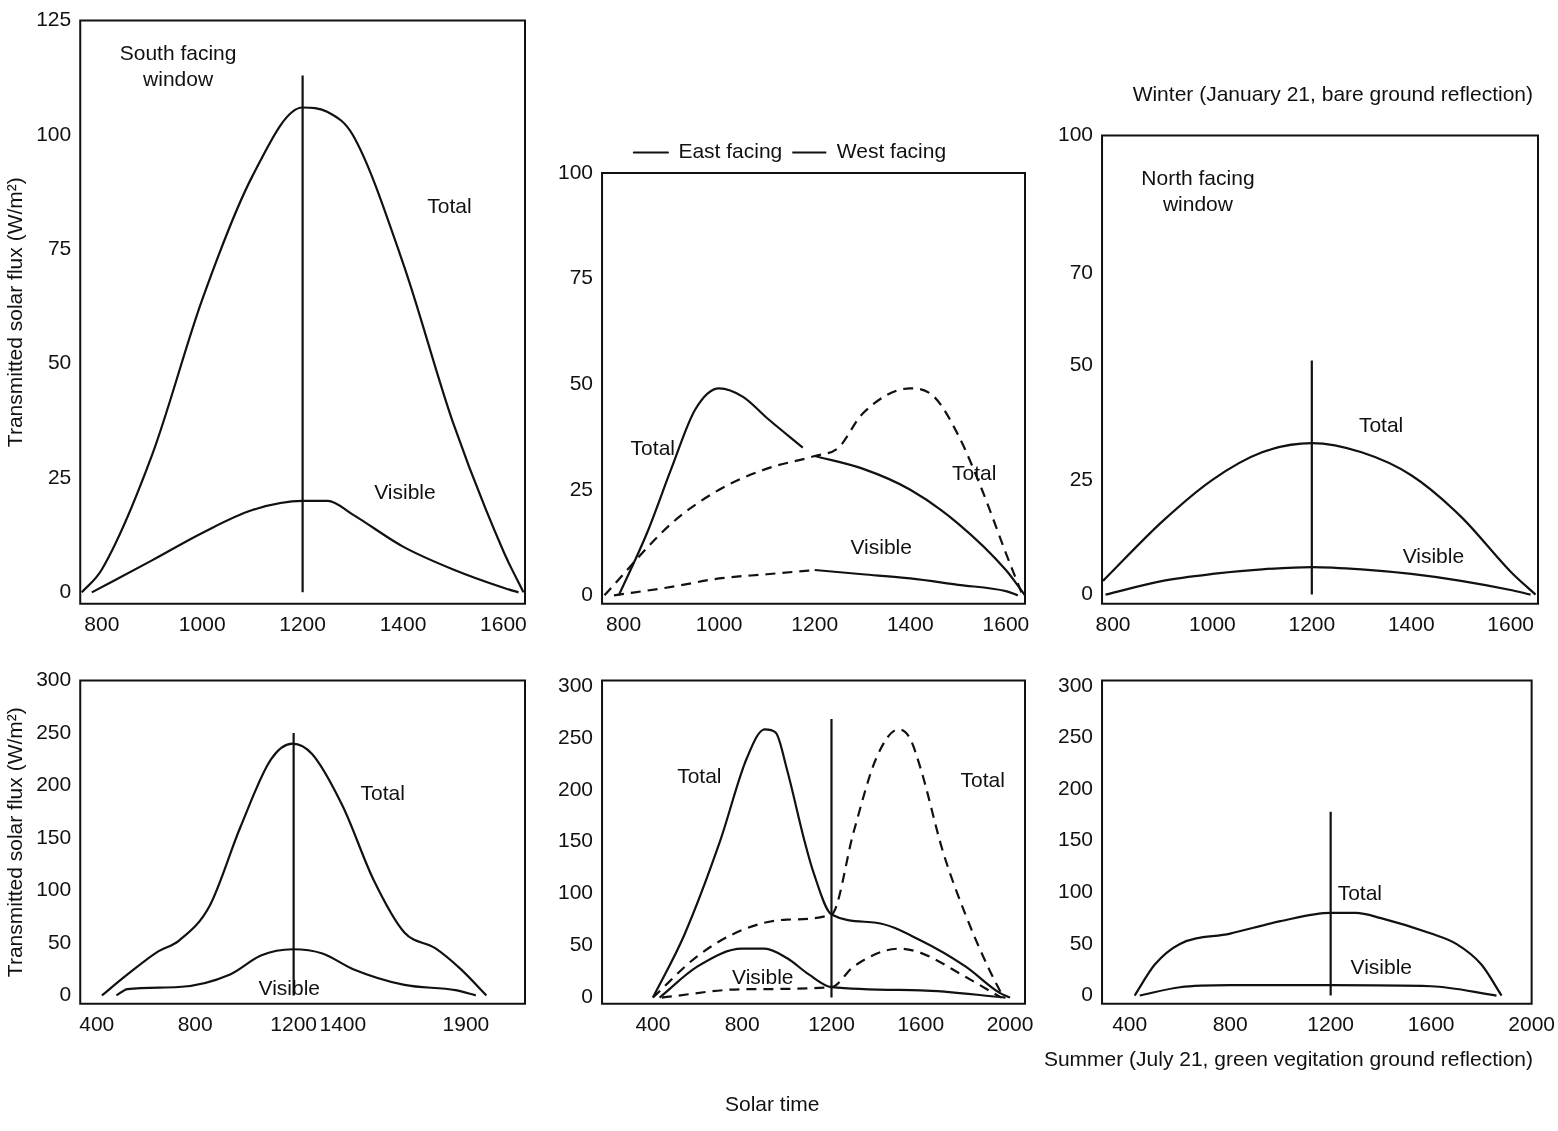 The height and width of the screenshot is (1131, 1558). Describe the element at coordinates (1081, 272) in the screenshot. I see `y-tick-label: 70` at that location.